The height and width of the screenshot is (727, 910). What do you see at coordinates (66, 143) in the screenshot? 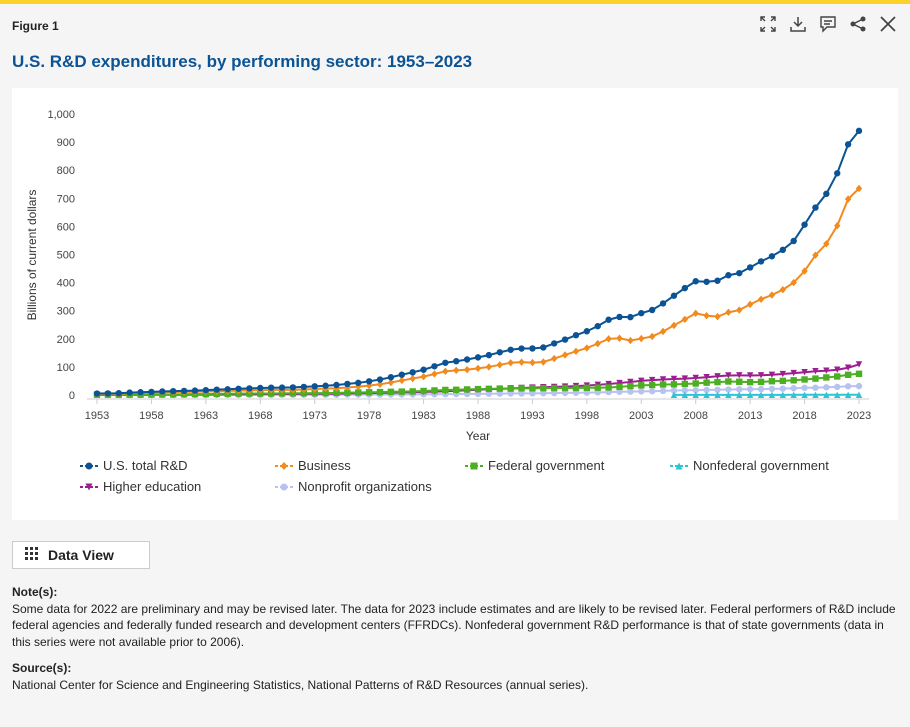
I see `y-tick-label: 900` at bounding box center [66, 143].